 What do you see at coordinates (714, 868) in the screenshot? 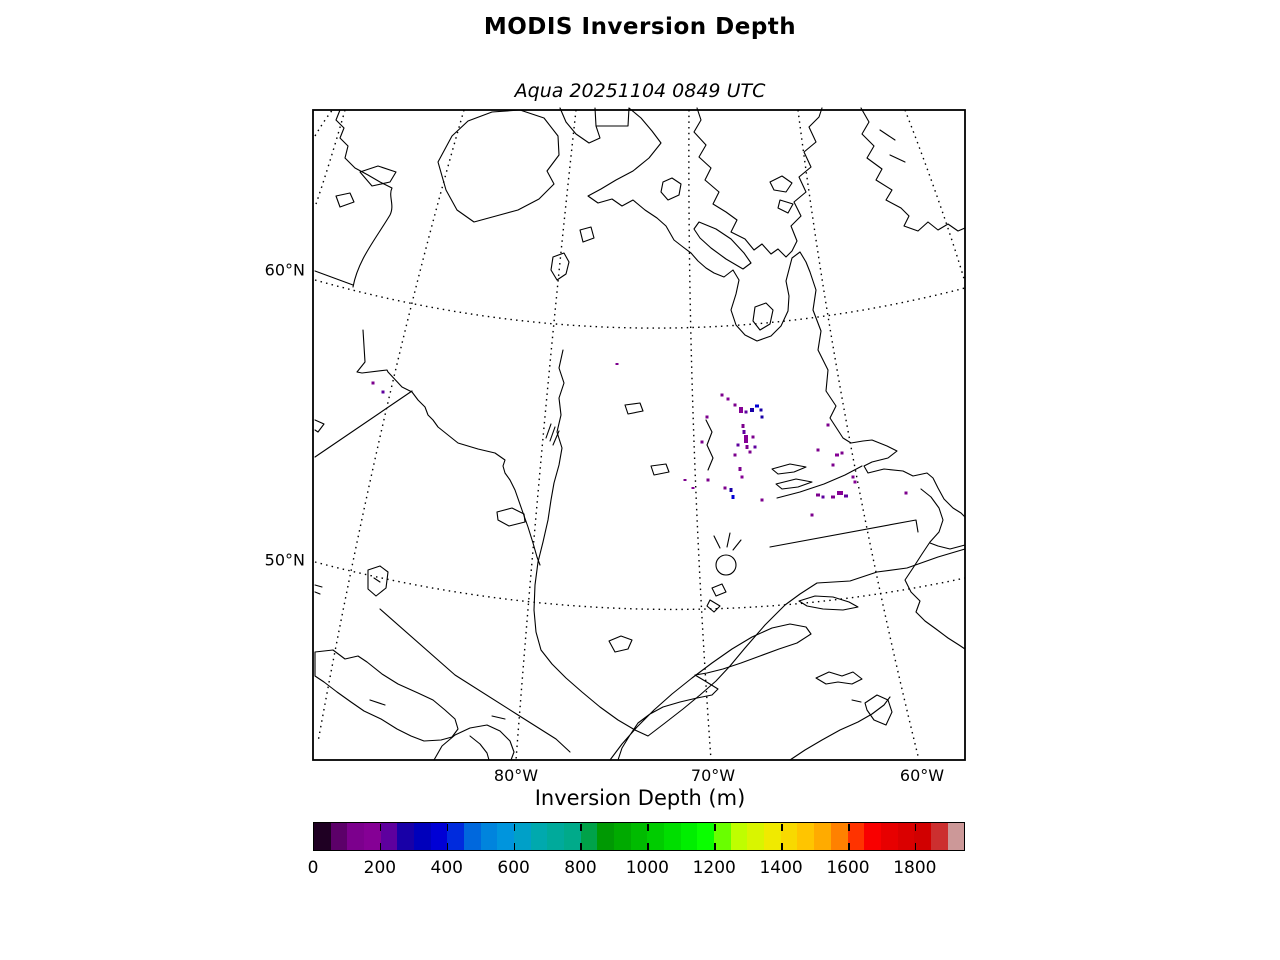
I see `colorbar-tick-label: 1200` at bounding box center [714, 868].